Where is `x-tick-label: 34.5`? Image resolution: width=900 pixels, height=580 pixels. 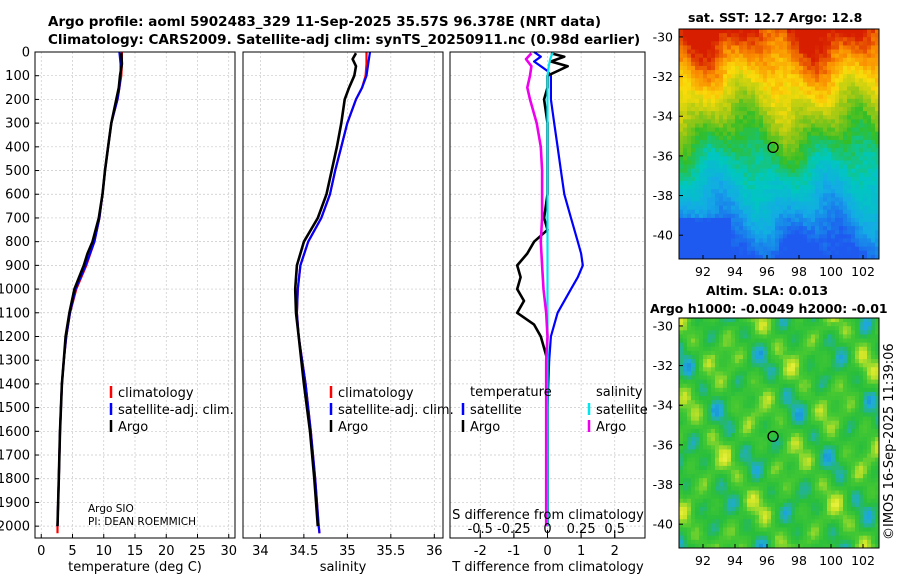 x-tick-label: 34.5 is located at coordinates (303, 551).